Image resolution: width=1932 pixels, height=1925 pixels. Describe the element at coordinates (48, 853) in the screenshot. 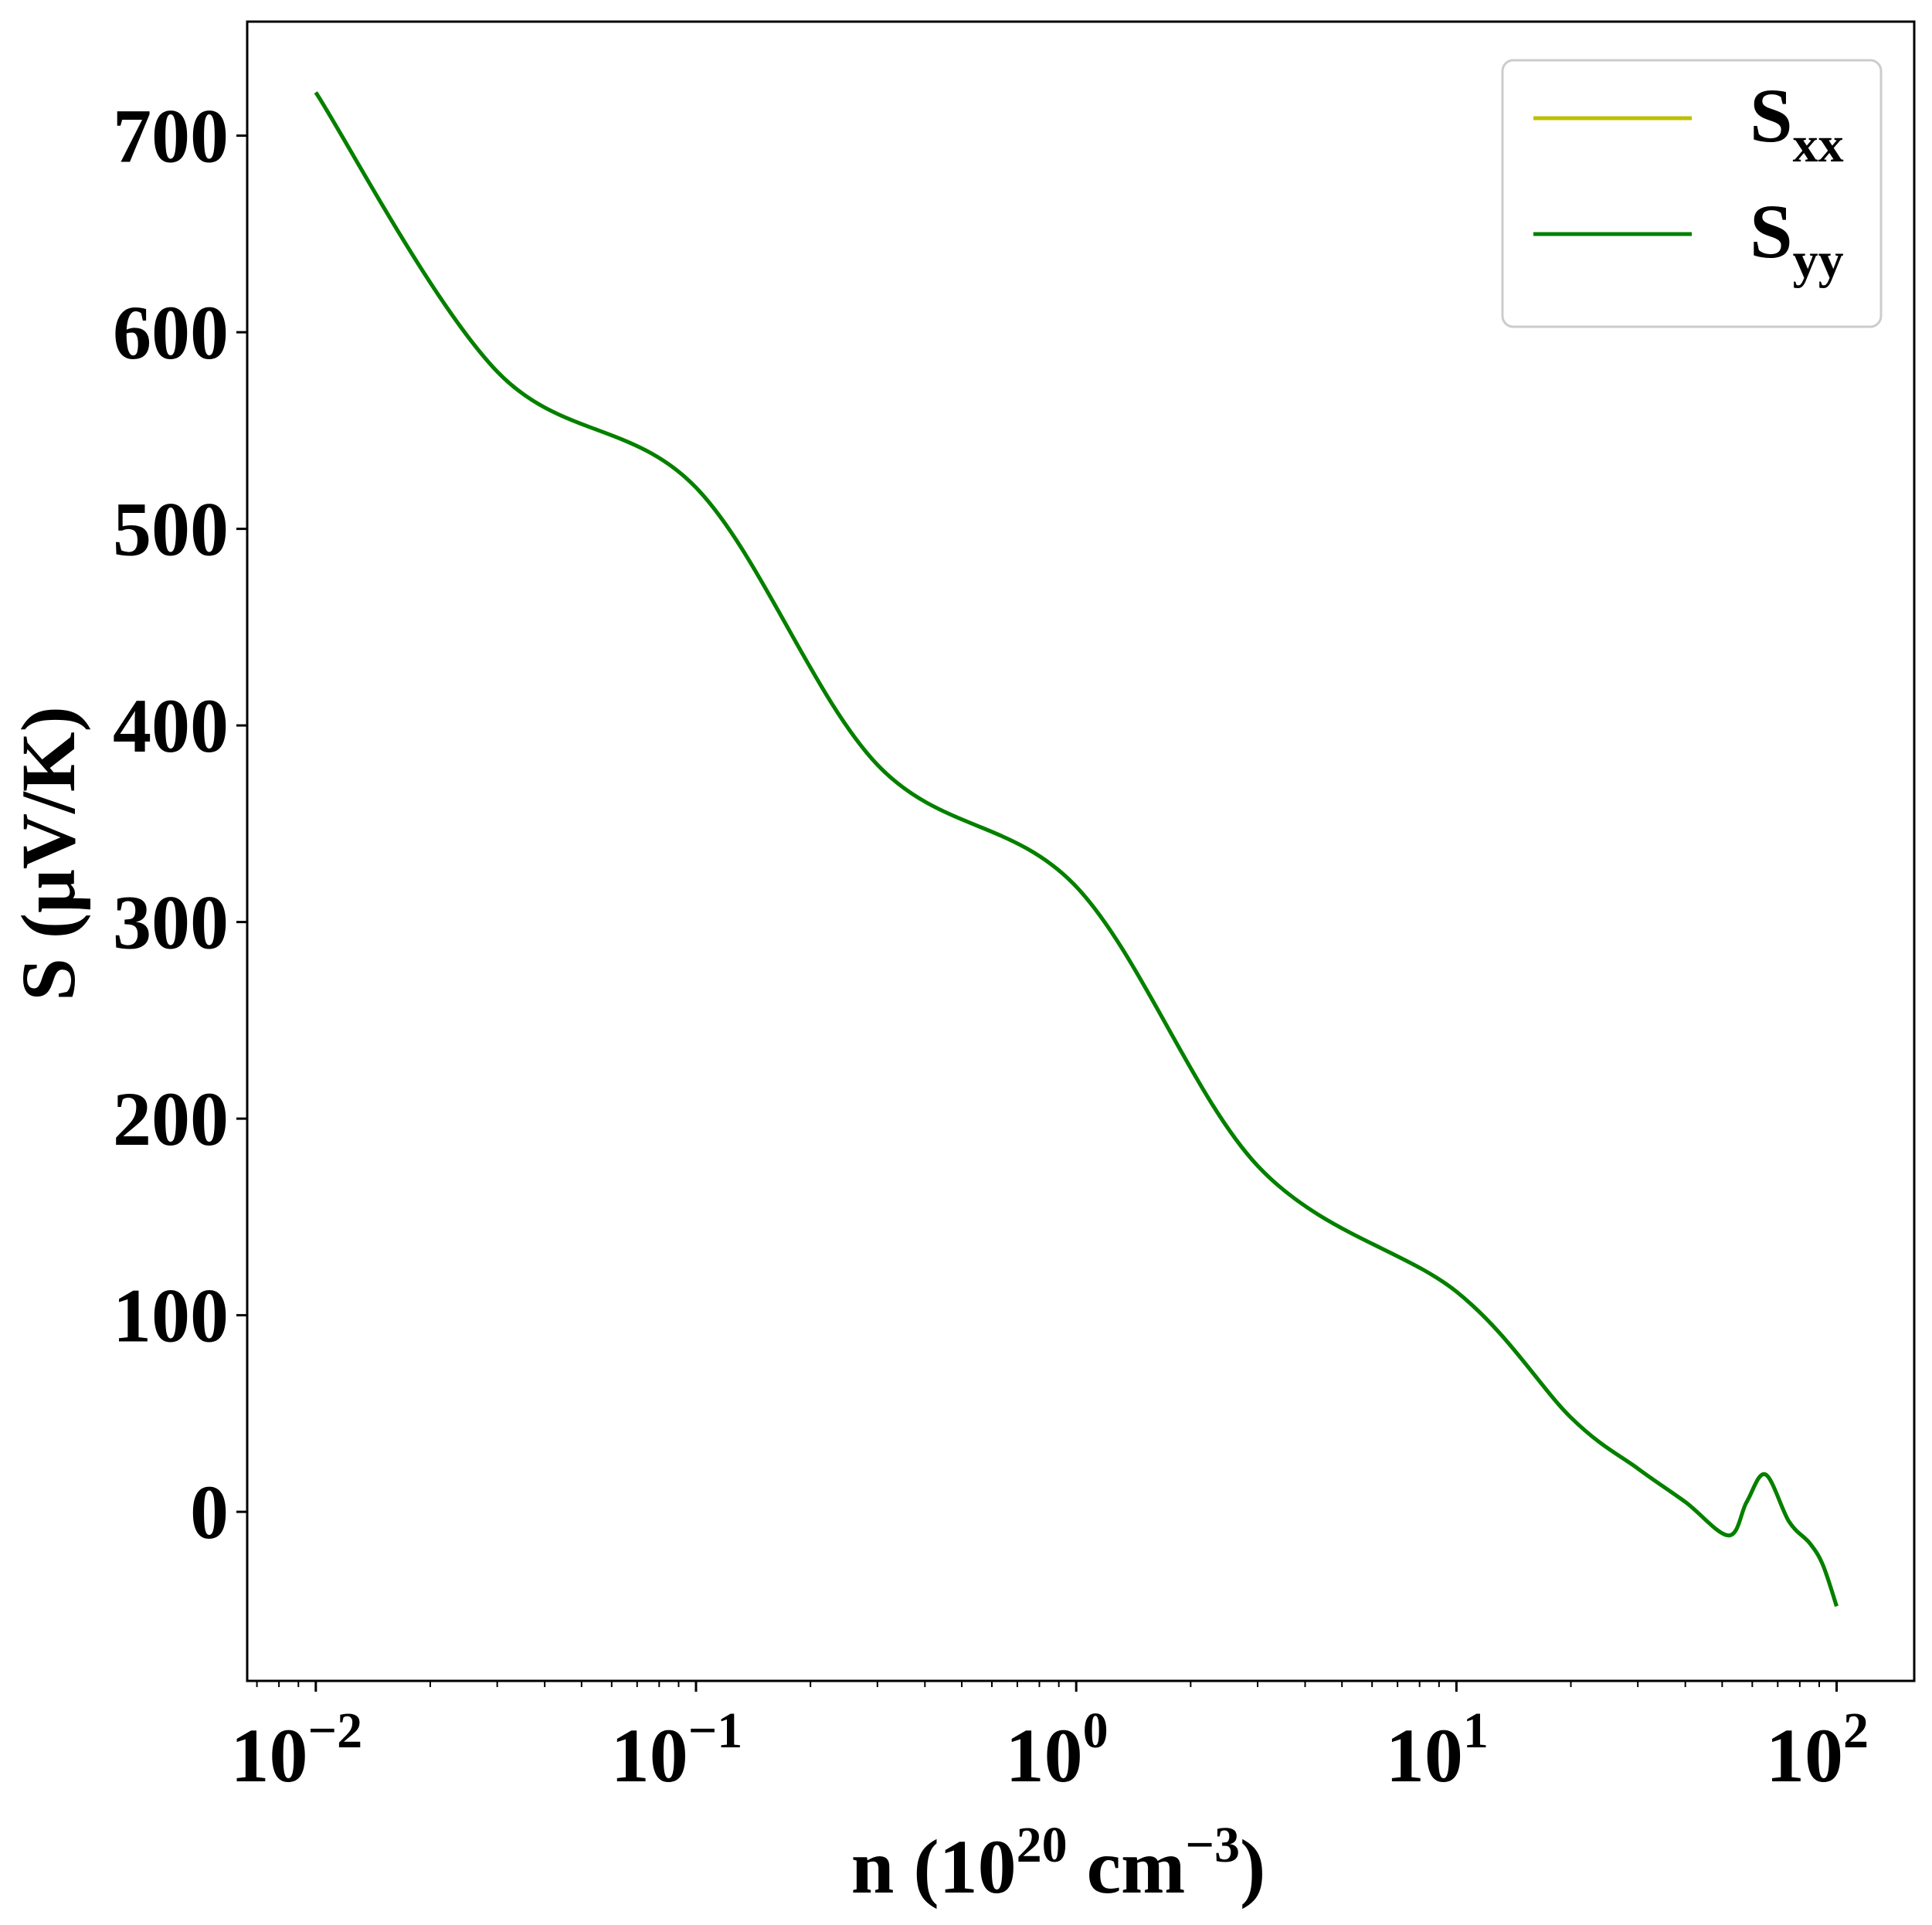

I see `y-axis-label: S (μV/K)` at that location.